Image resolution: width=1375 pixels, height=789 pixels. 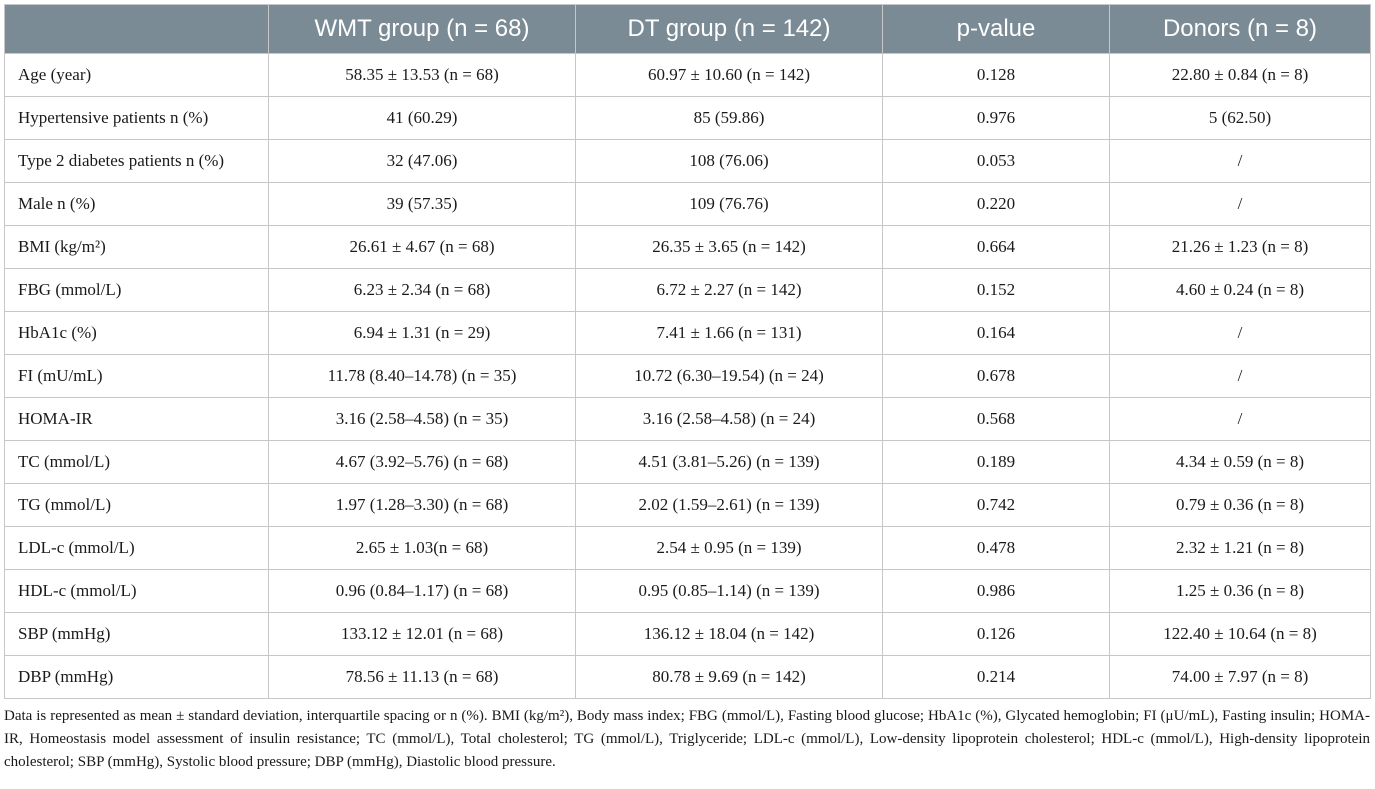 I want to click on p-value: 0.189, so click(x=996, y=462).